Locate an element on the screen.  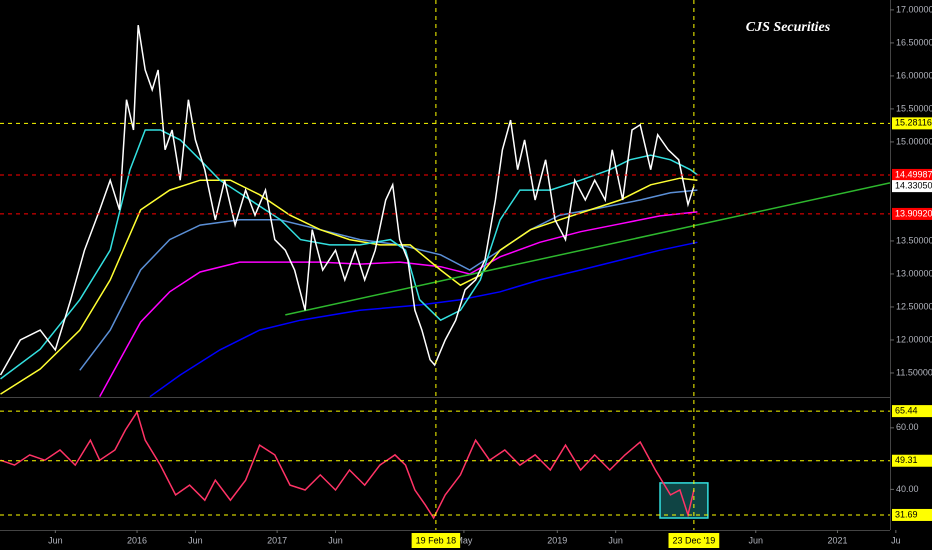
last-price-label: 14.33050 is located at coordinates (913, 185).